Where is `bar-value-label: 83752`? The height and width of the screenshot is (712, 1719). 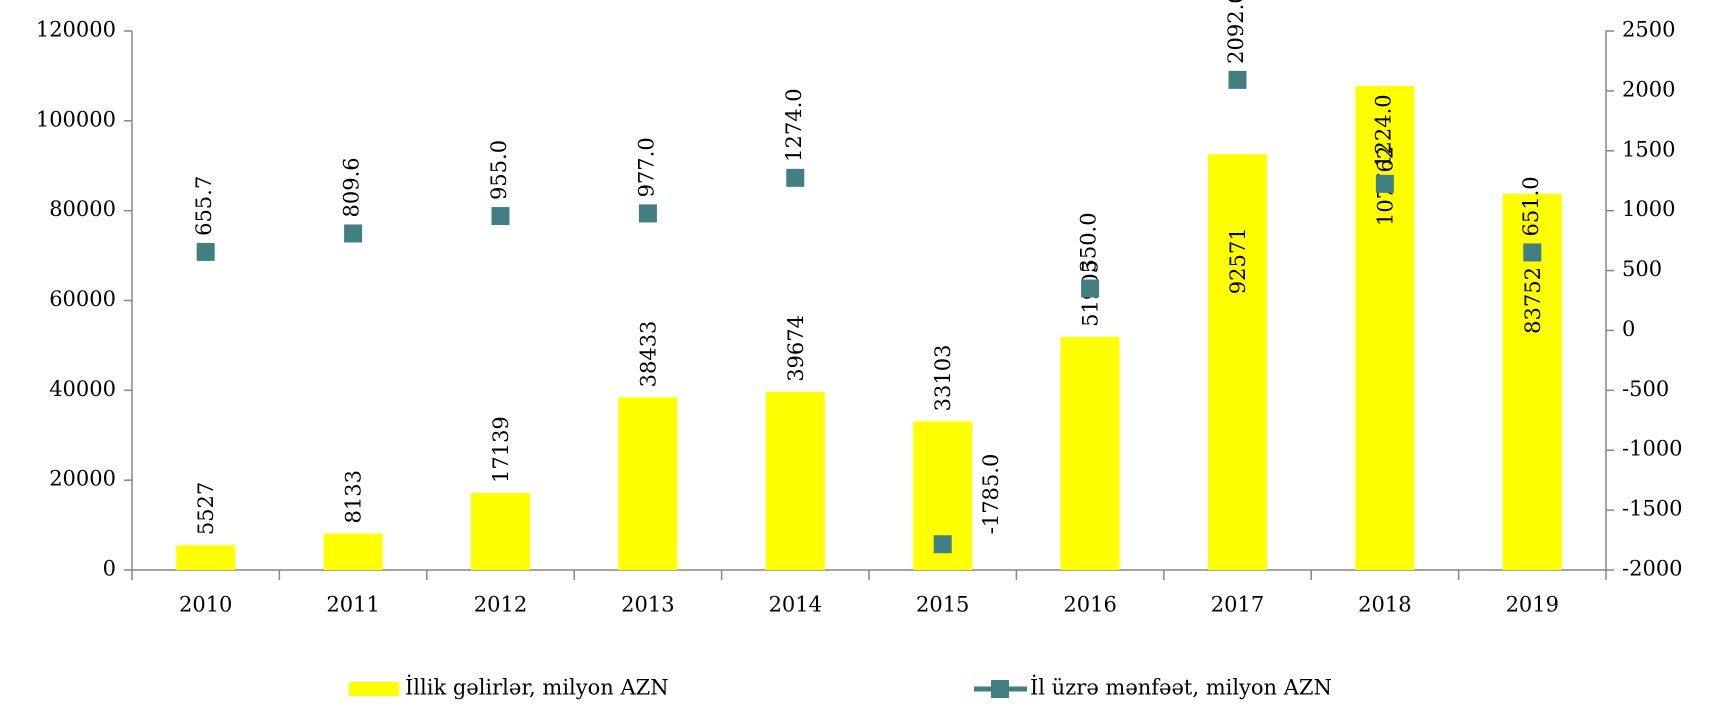 bar-value-label: 83752 is located at coordinates (1533, 300).